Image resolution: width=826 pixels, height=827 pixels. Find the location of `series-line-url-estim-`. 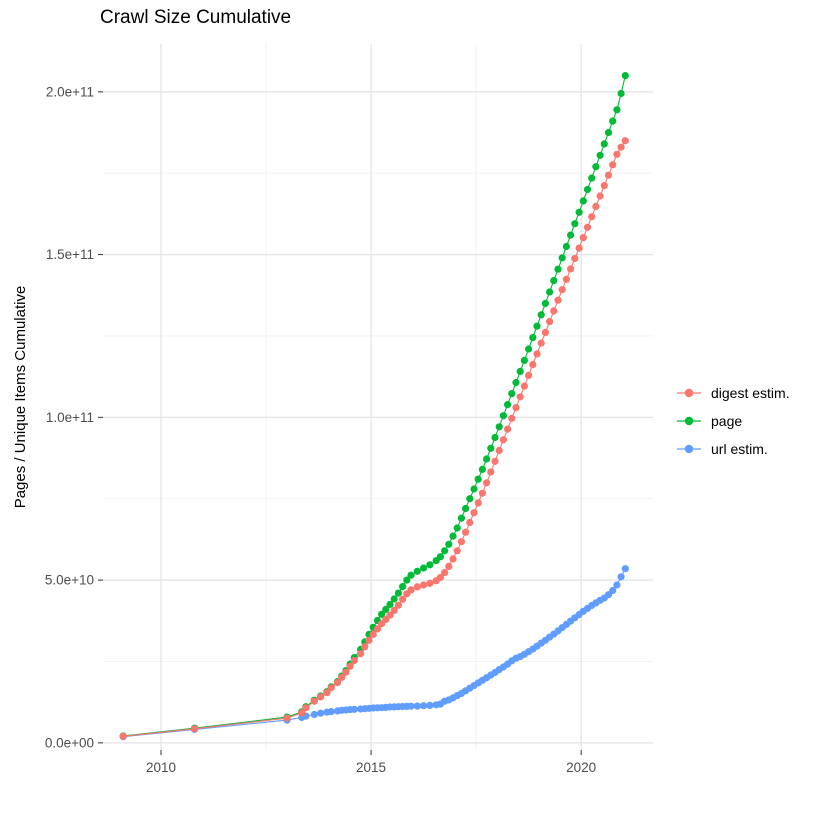

series-line-url-estim- is located at coordinates (374, 653).